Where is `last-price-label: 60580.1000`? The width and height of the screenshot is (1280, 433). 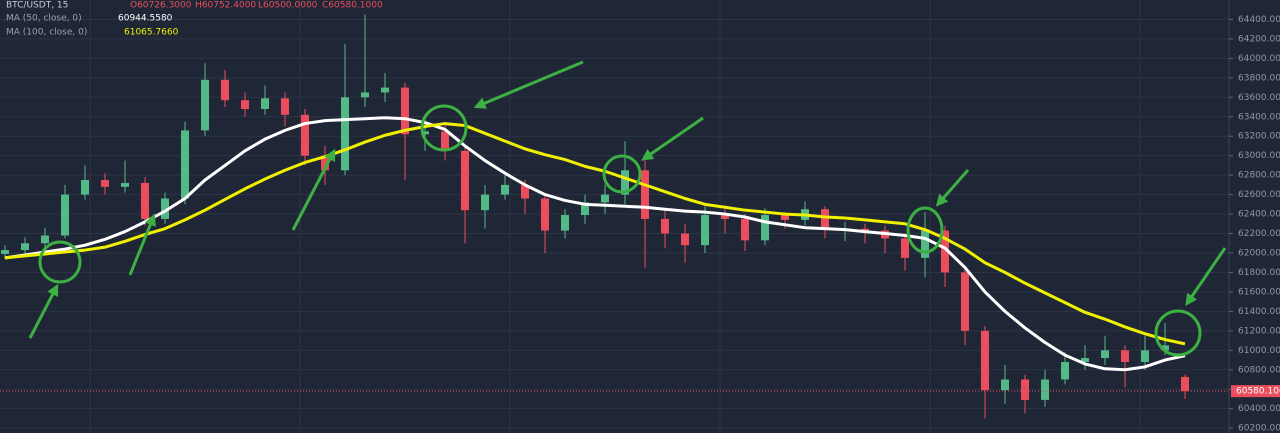
last-price-label: 60580.1000 is located at coordinates (1258, 392).